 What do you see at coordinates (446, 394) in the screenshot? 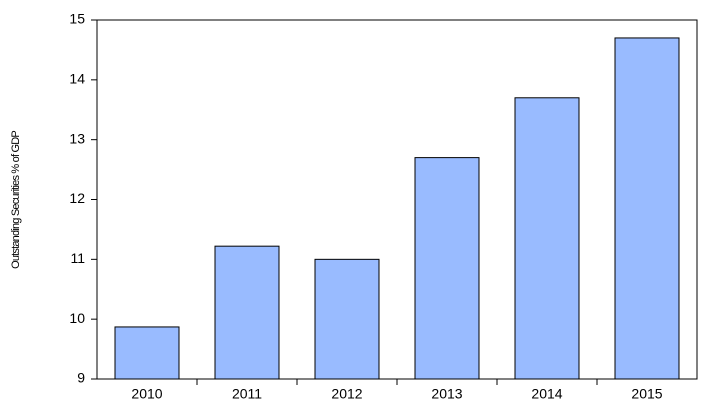
I see `x-tick-label: 2013` at bounding box center [446, 394].